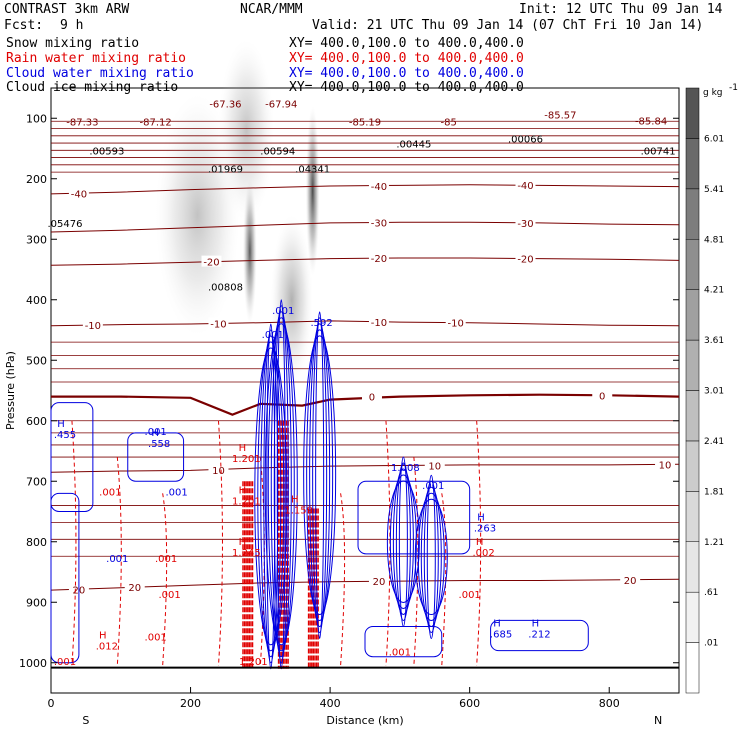  Describe the element at coordinates (100, 73) in the screenshot. I see `legend-cloud-water: Cloud water mixing ratio` at that location.